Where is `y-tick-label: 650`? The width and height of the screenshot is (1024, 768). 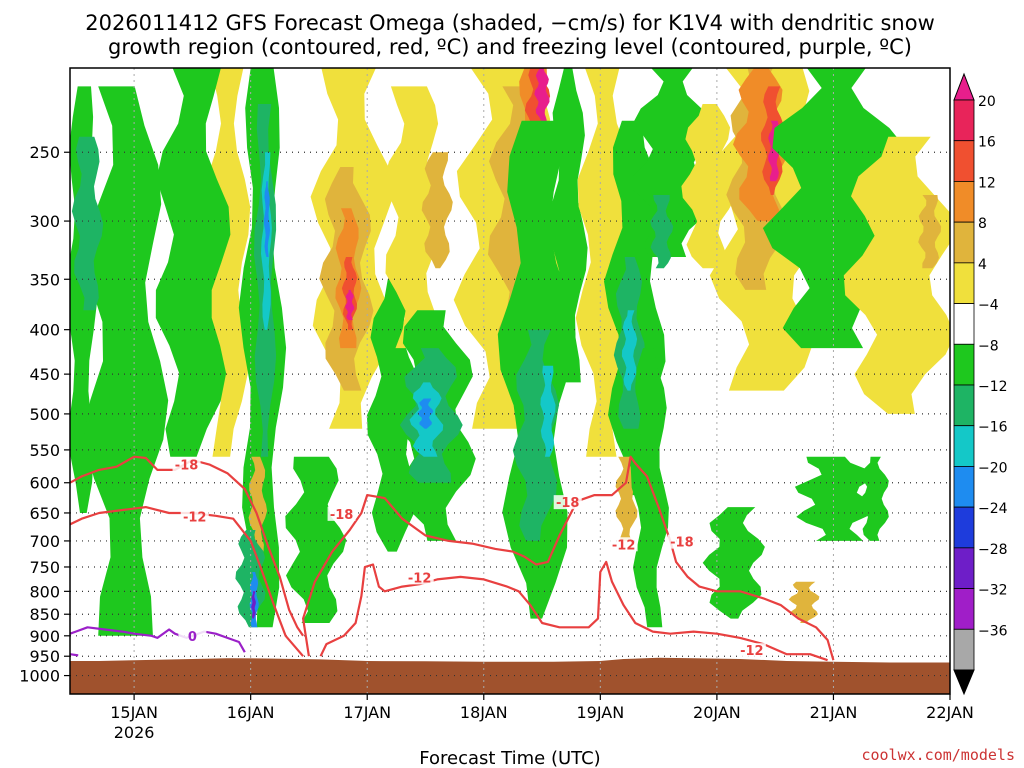
y-tick-label: 650 is located at coordinates (44, 513).